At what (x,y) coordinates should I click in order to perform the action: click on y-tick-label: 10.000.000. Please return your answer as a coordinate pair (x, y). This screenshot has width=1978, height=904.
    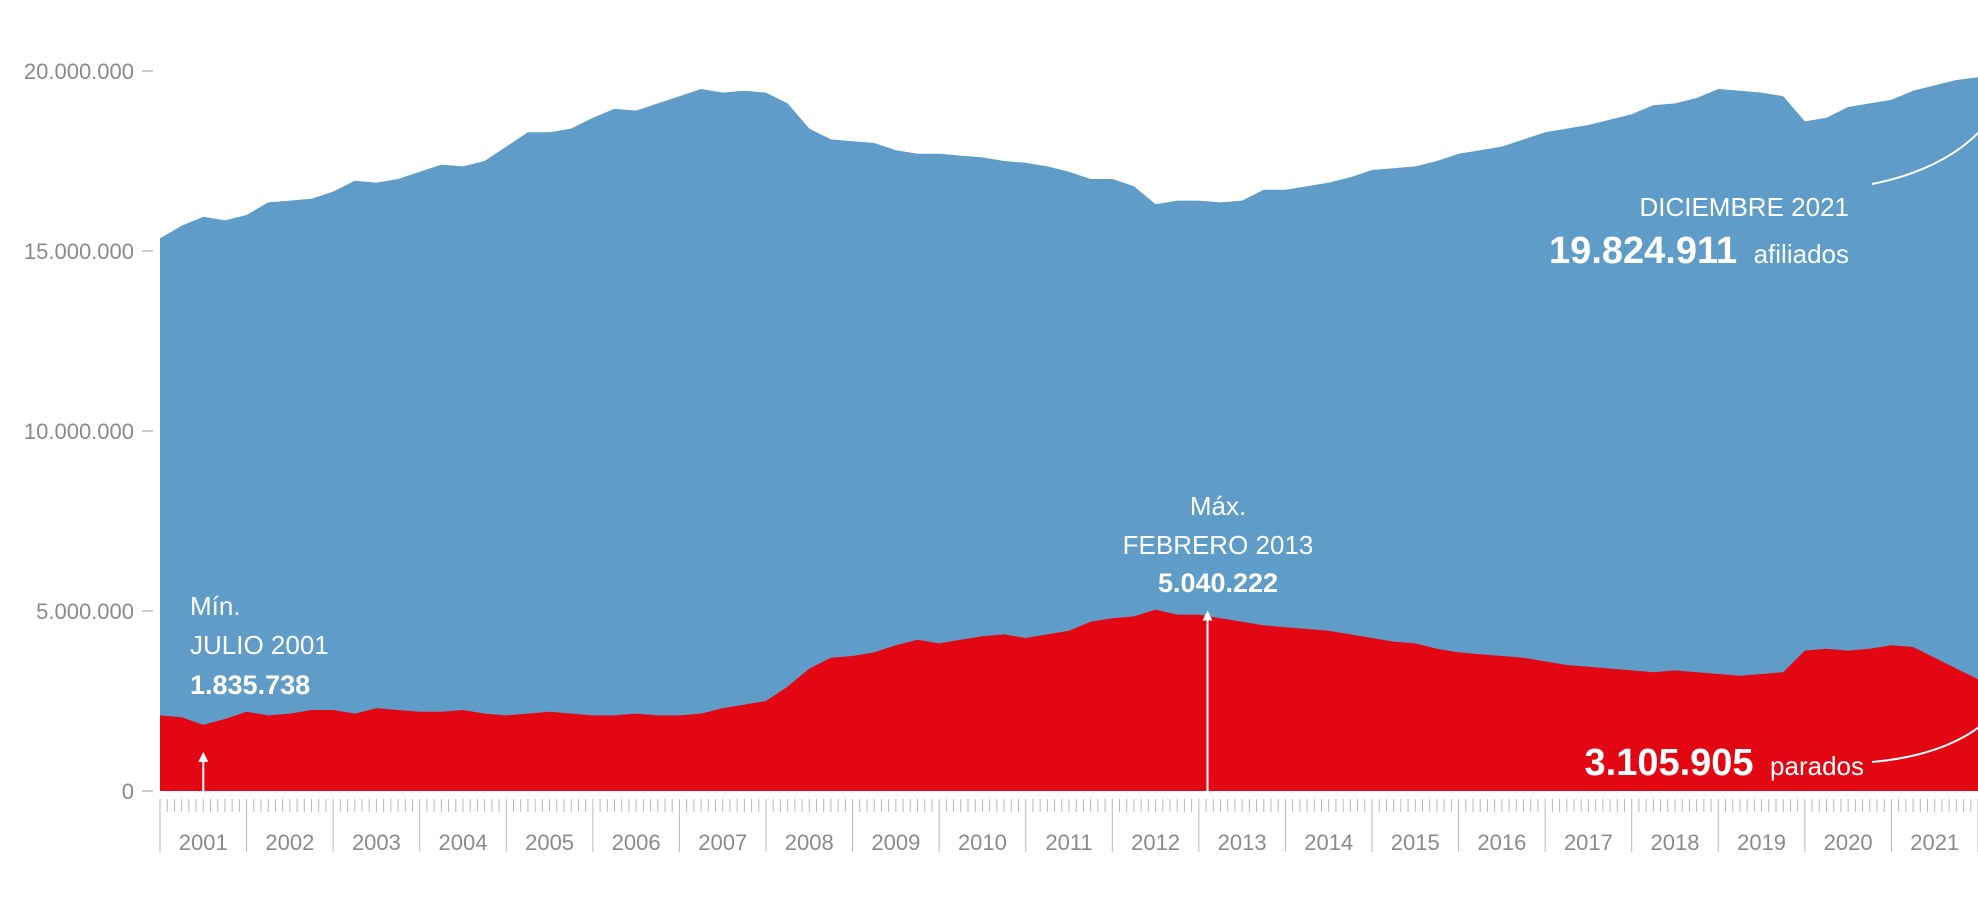
    Looking at the image, I should click on (79, 431).